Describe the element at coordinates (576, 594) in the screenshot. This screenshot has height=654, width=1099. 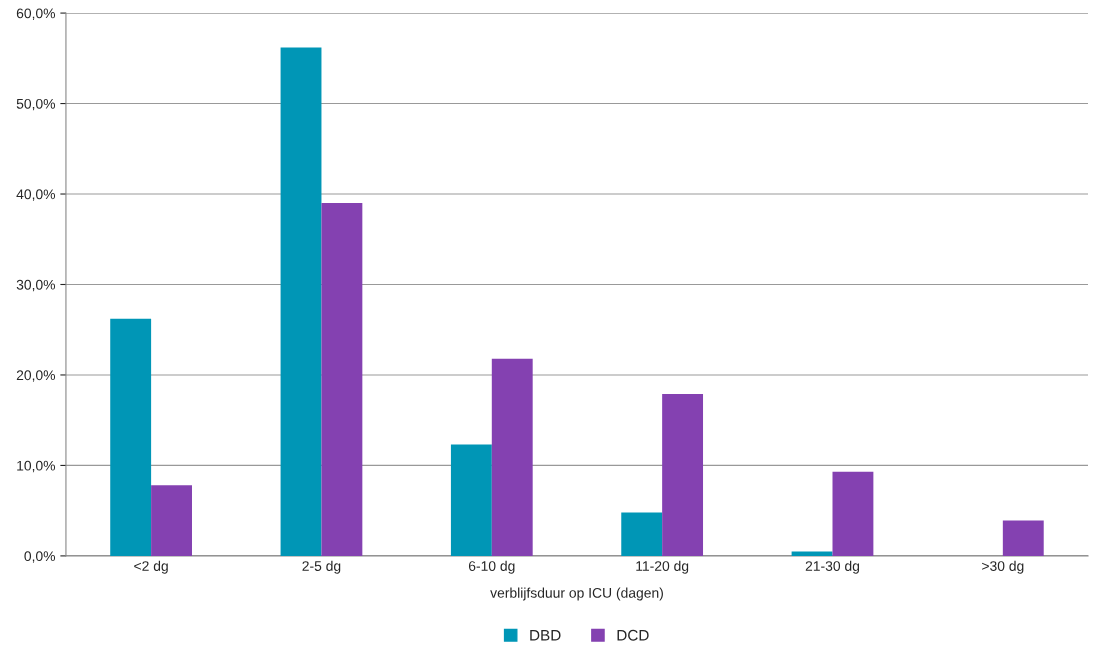
I see `x-axis-title: verblijfsduur op ICU (dagen)` at that location.